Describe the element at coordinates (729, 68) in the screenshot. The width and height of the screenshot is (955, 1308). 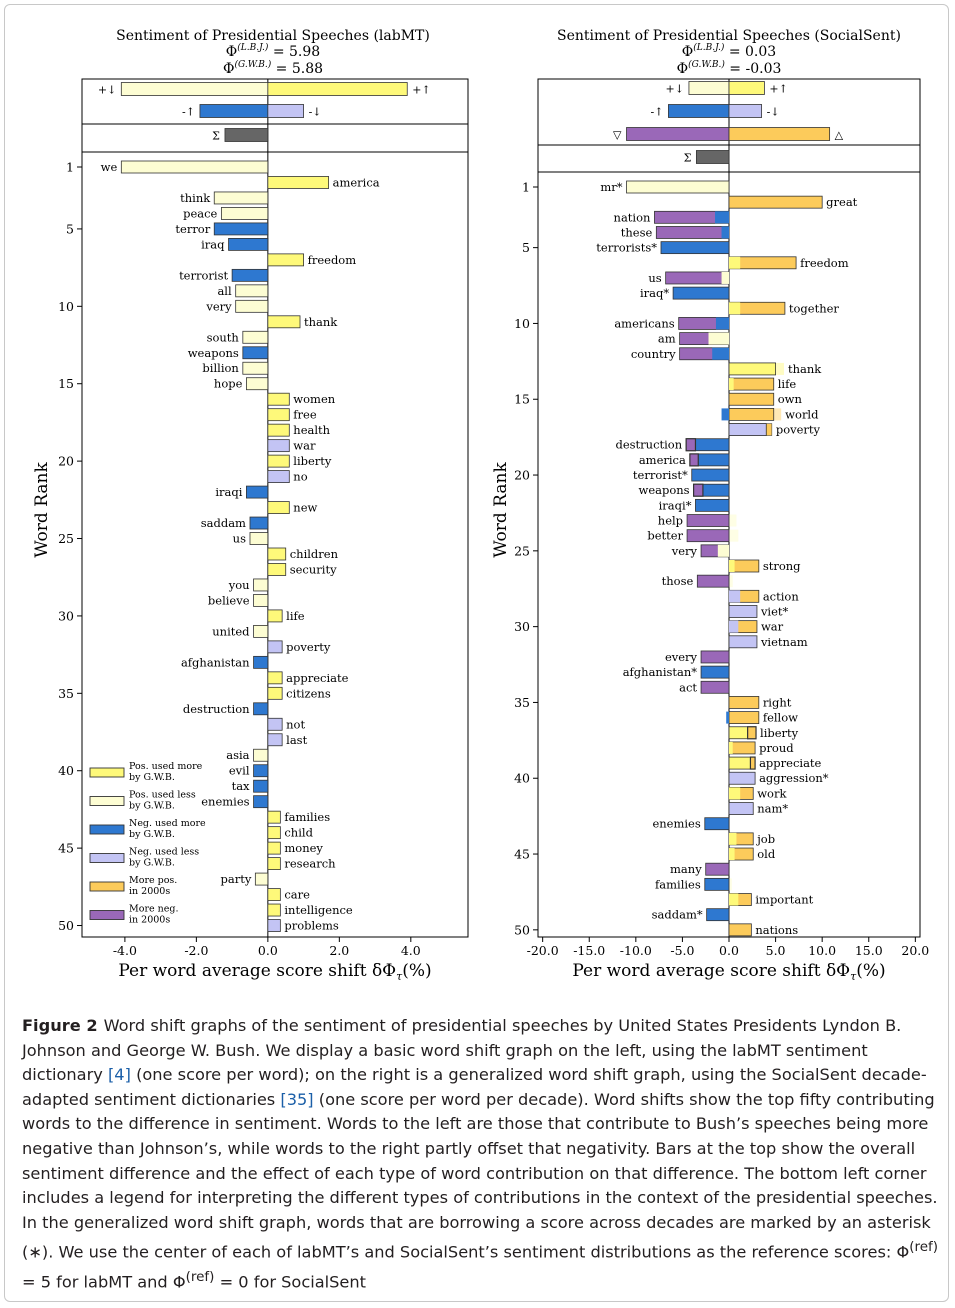
I see `phi-gwb-label: Φ(G.W.B.) = -0.03` at that location.